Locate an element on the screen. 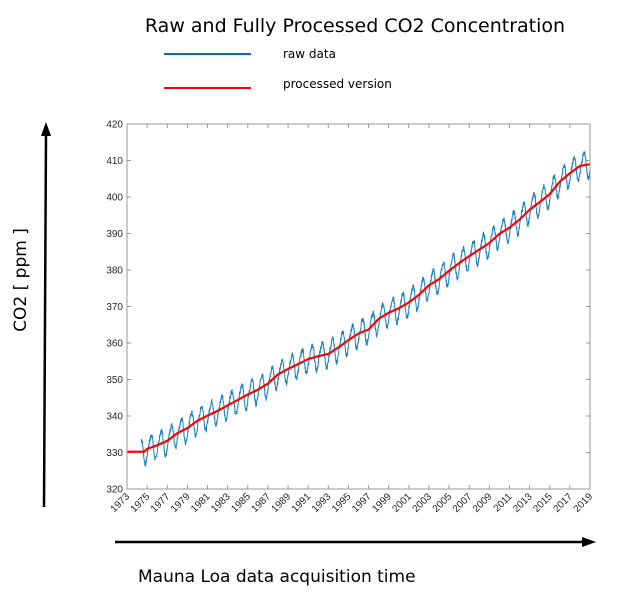  x-tick-label: 2005 is located at coordinates (443, 503).